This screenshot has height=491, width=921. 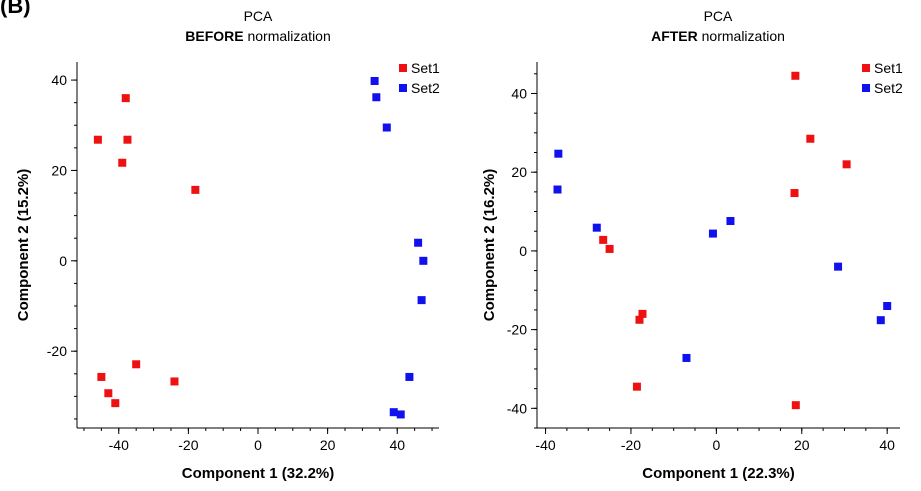 I want to click on y-axis-label: Component 2 (15.2%), so click(x=23, y=245).